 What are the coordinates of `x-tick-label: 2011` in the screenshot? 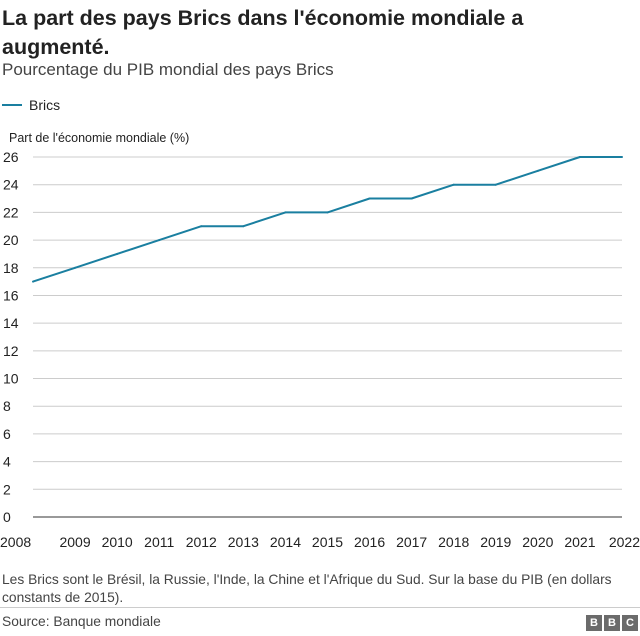 It's located at (159, 542).